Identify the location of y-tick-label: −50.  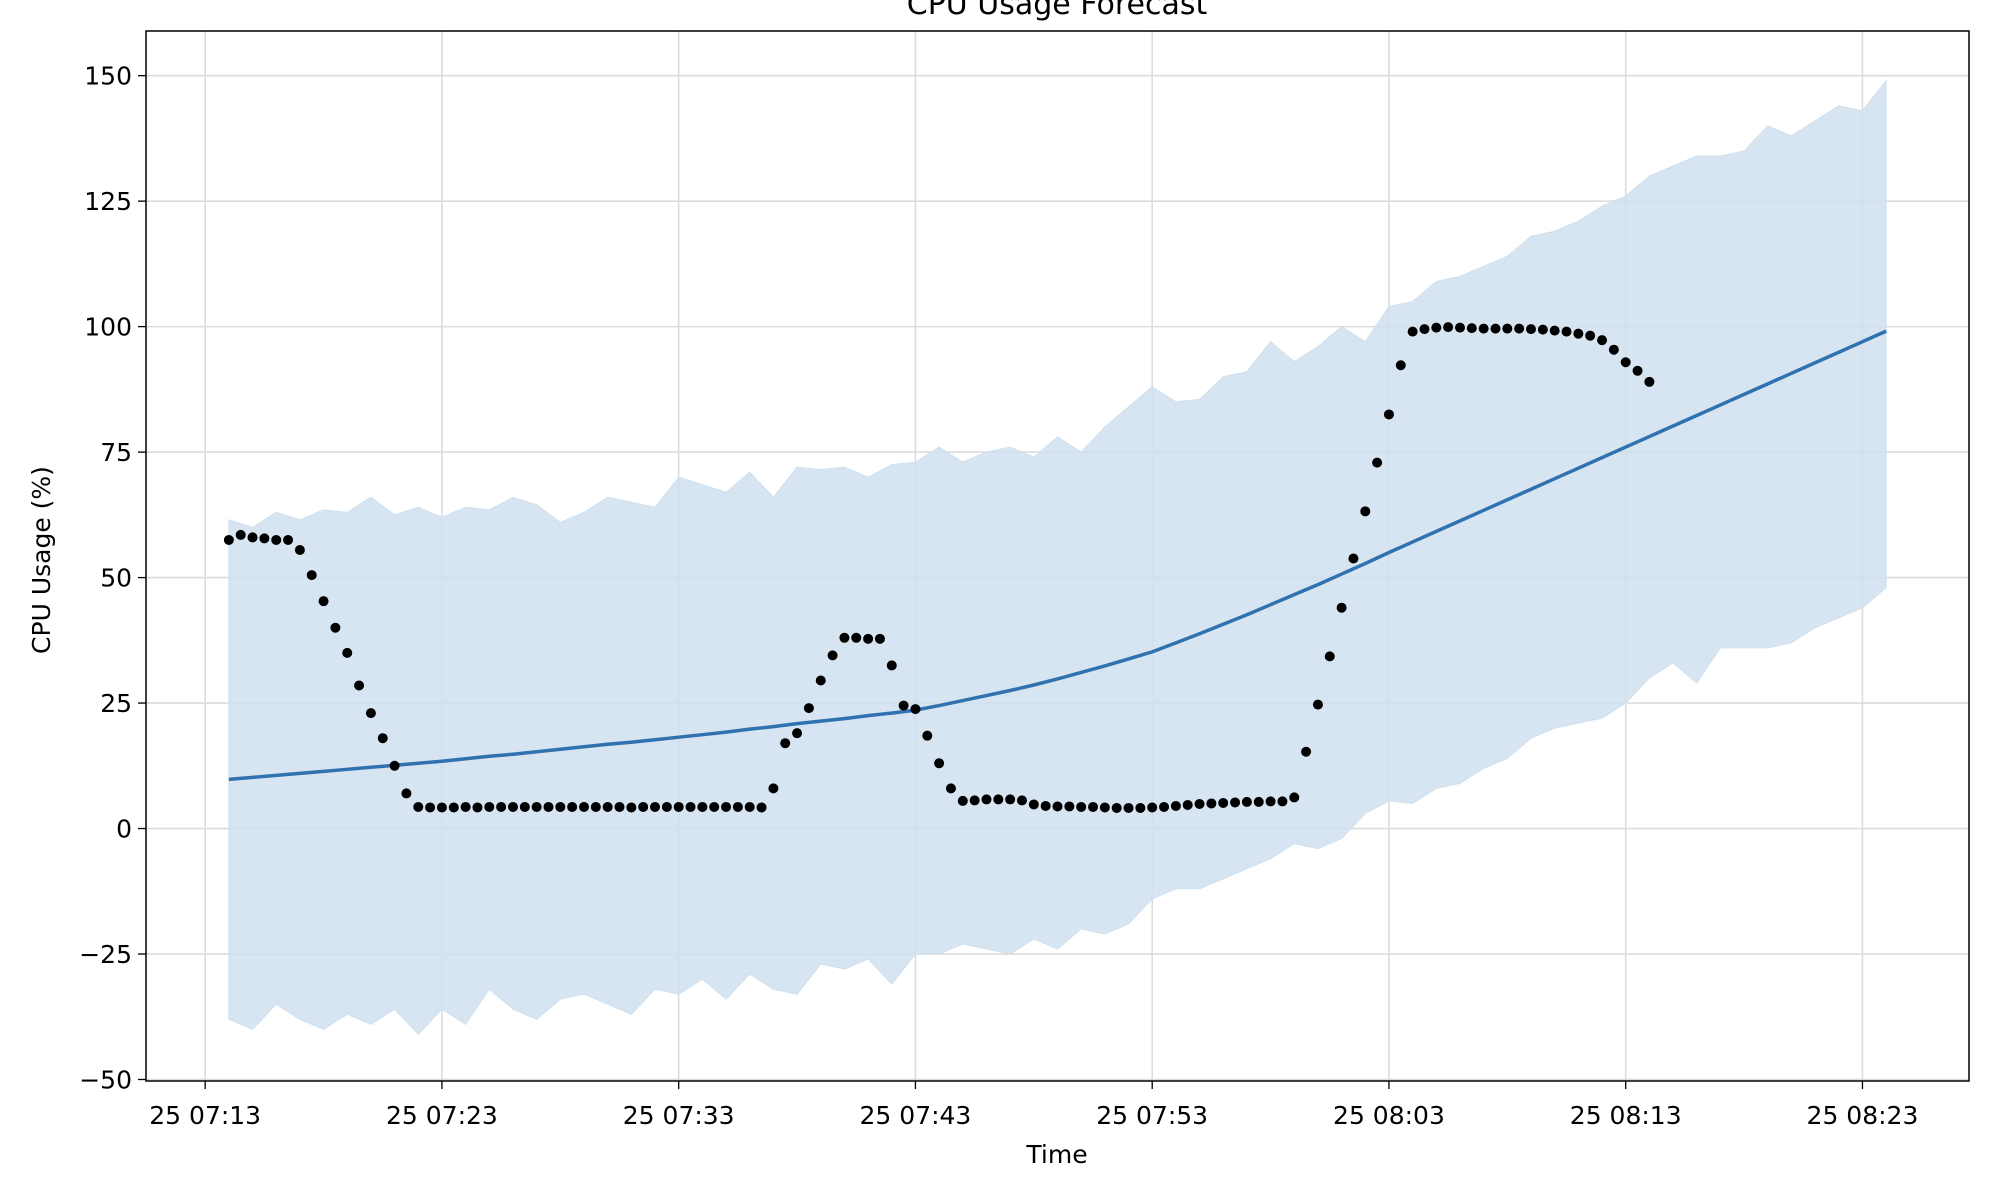
(105, 1079).